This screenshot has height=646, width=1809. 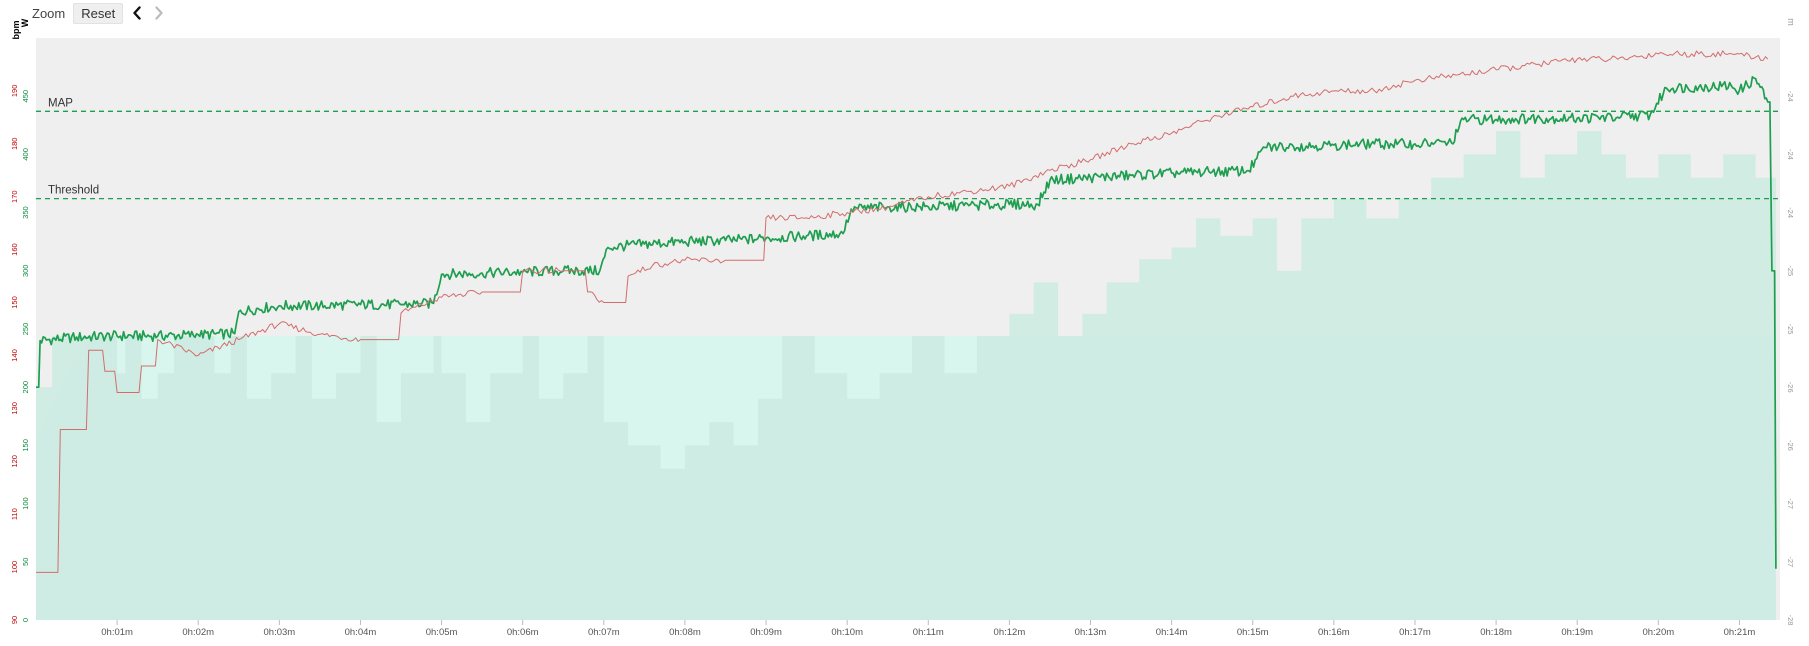 I want to click on chevron-right-icon, so click(x=159, y=13).